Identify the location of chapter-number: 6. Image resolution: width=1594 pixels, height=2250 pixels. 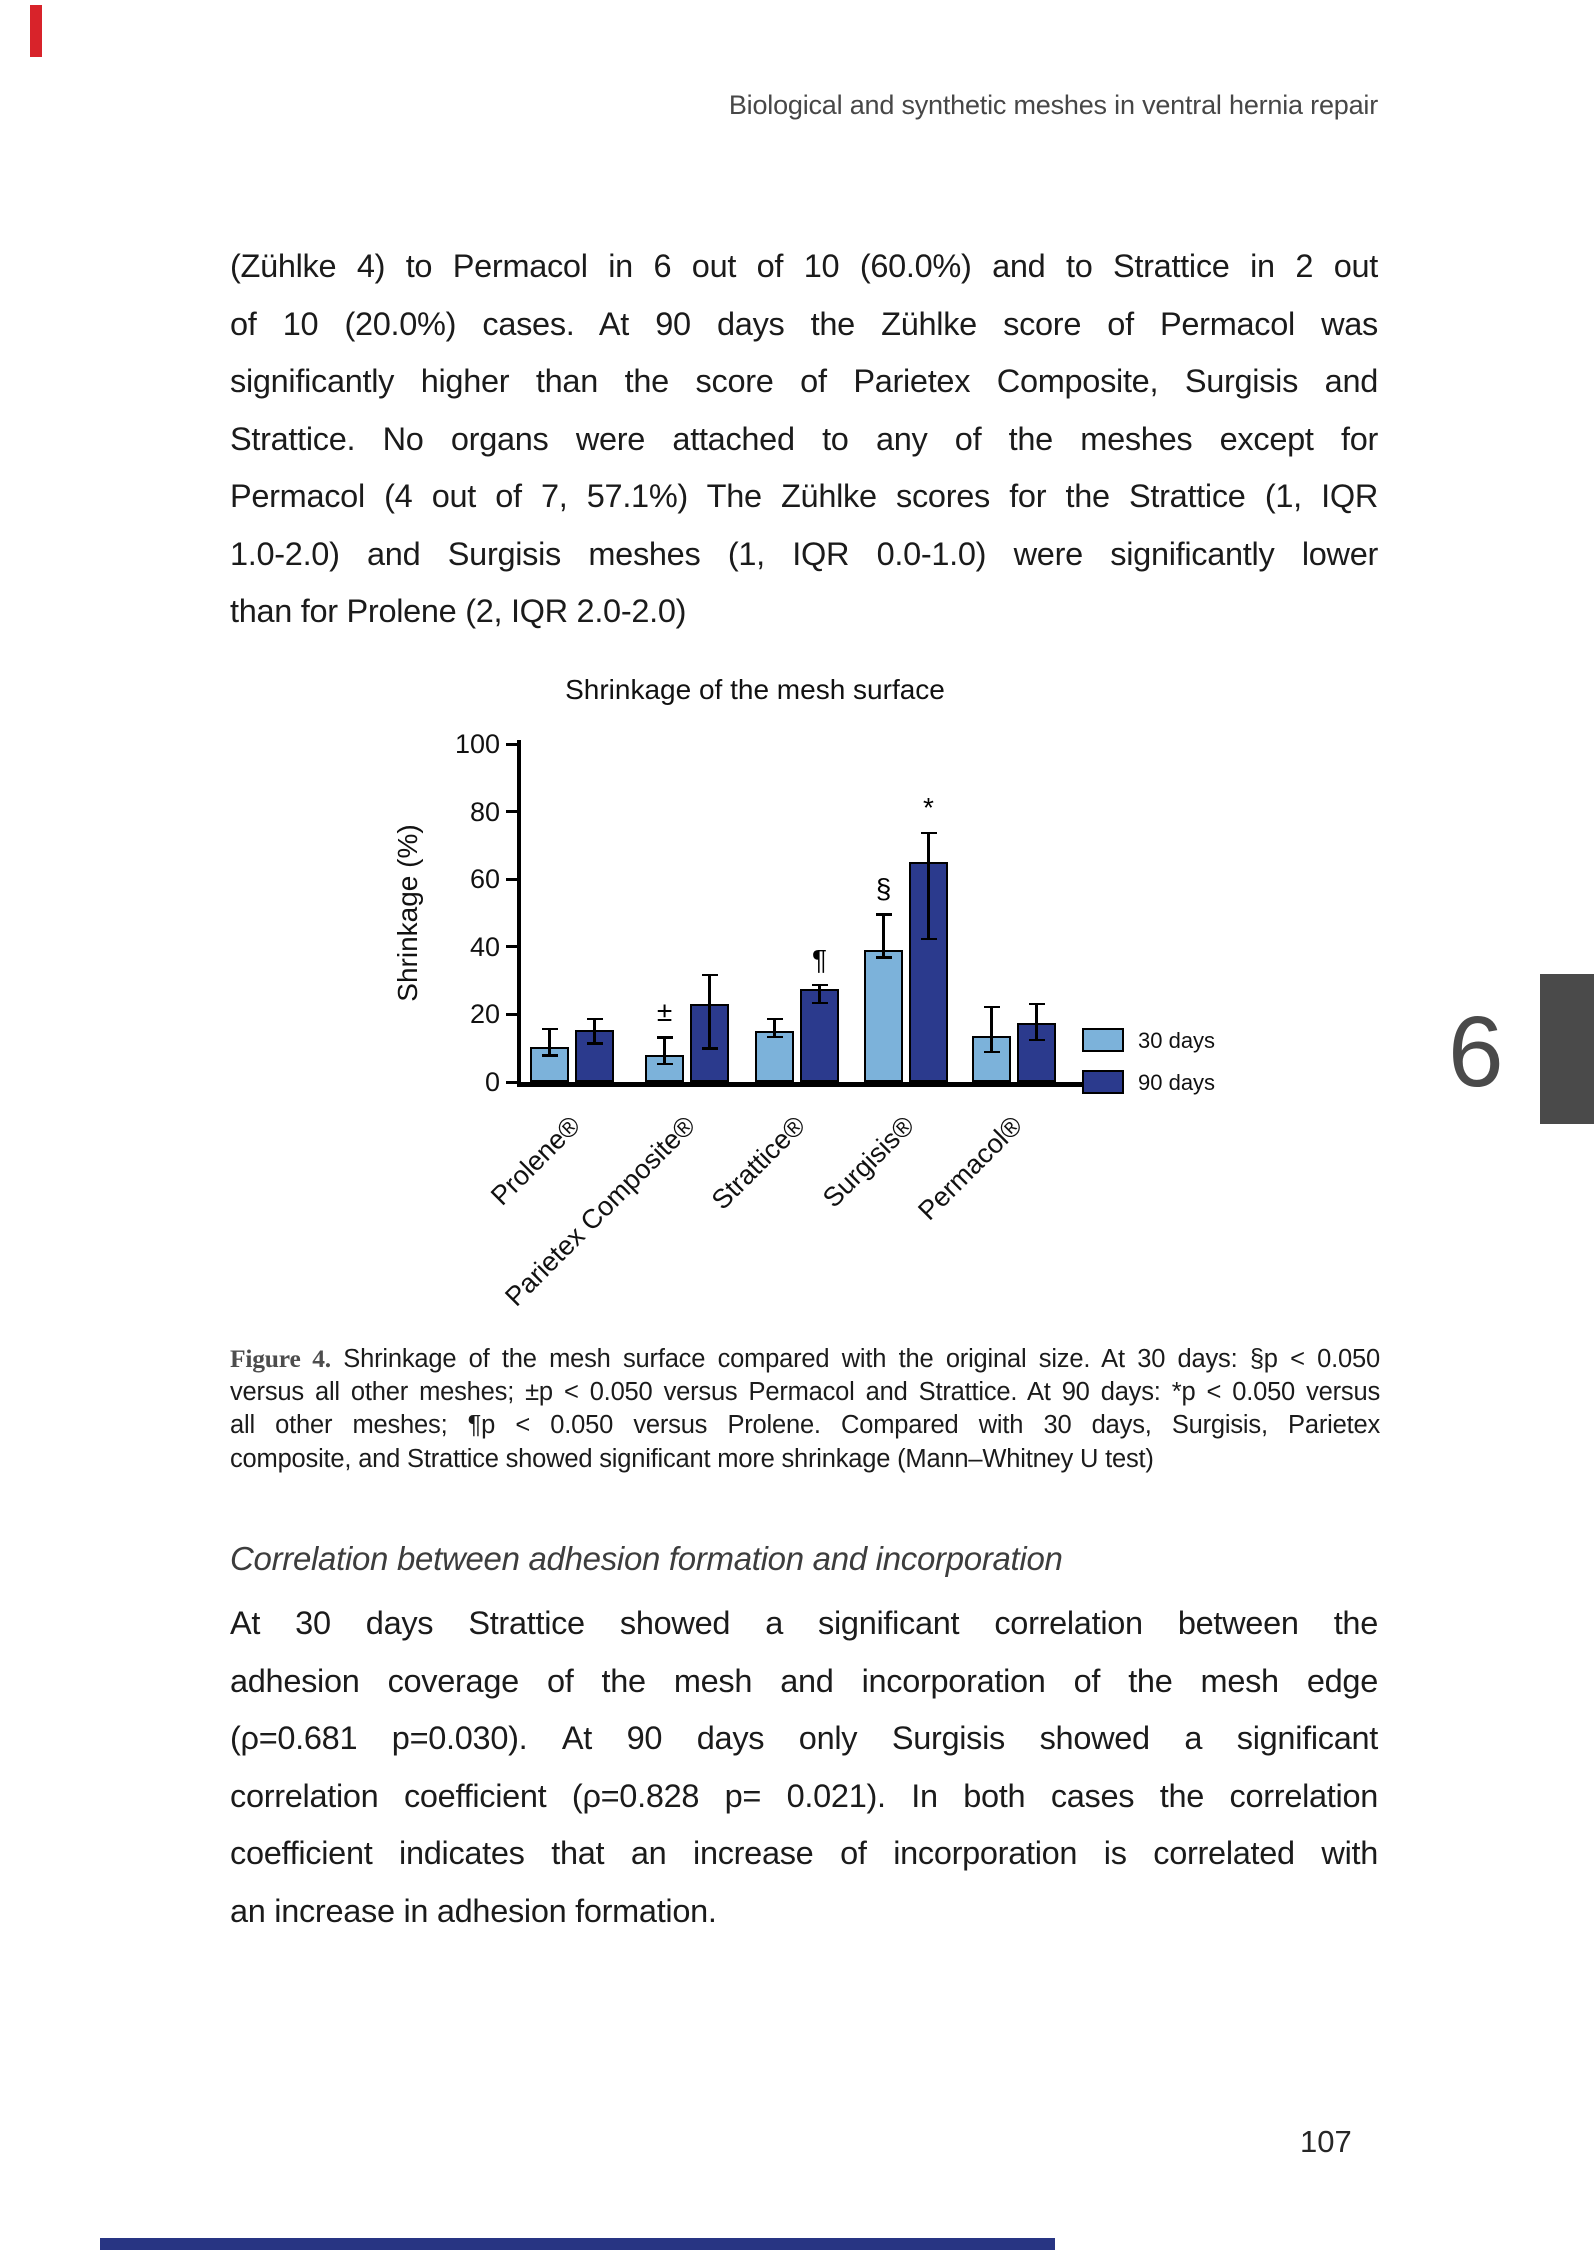
(1476, 1052).